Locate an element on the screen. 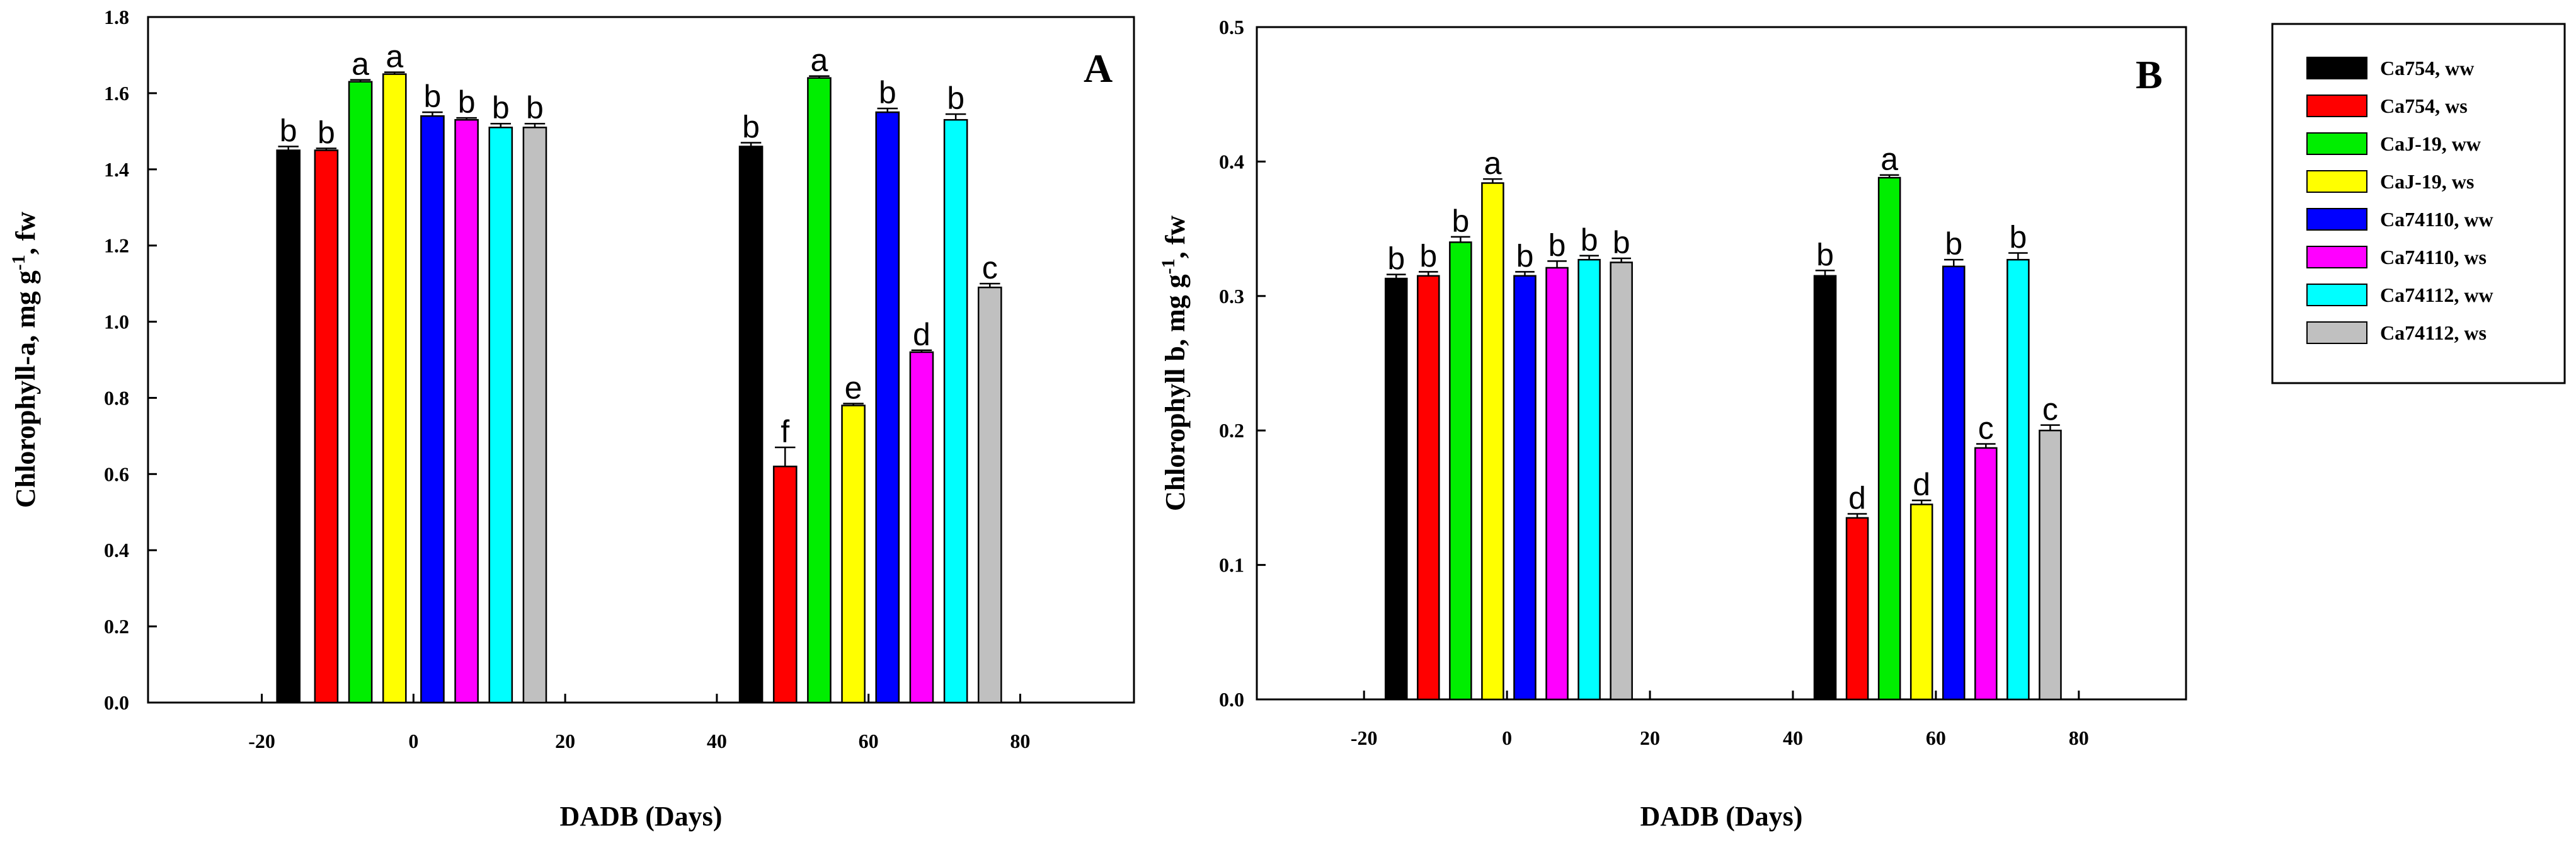  x-tick-label: 80 is located at coordinates (1020, 741).